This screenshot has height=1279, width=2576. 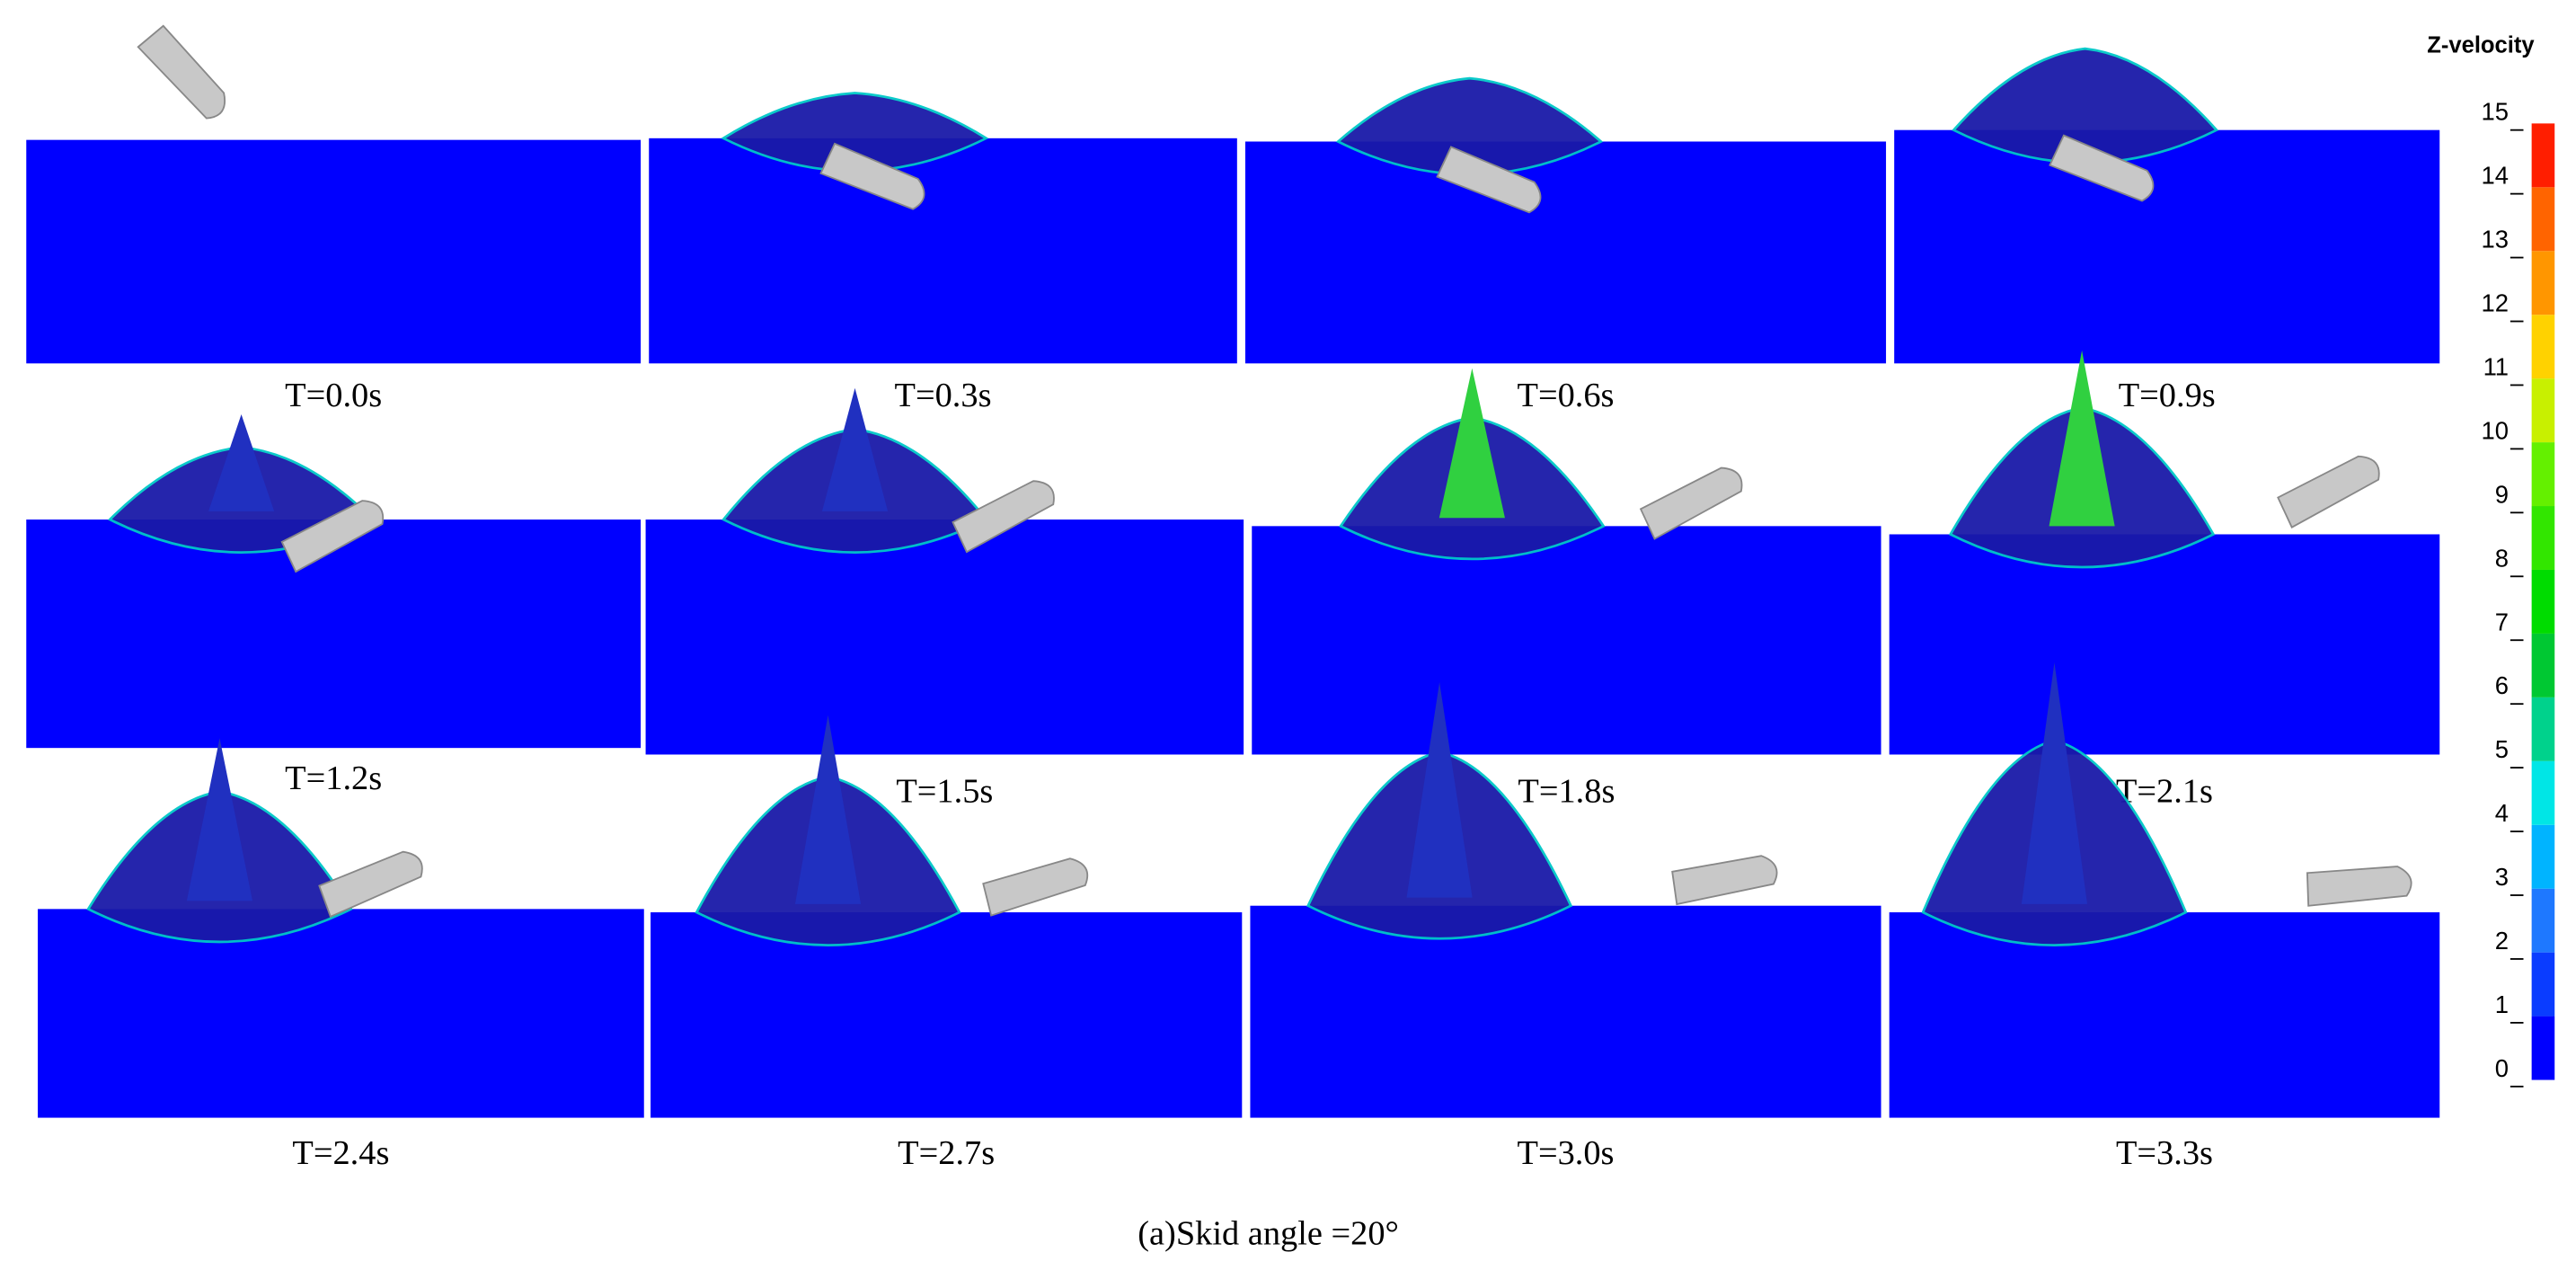 What do you see at coordinates (2495, 430) in the screenshot?
I see `colorbar-tick-label: 10` at bounding box center [2495, 430].